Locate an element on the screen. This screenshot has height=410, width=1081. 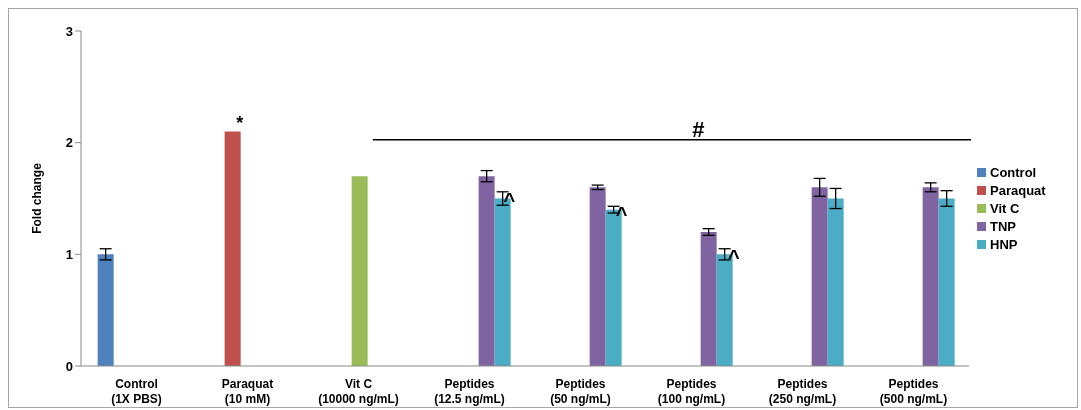
x-tick-label: Peptides (50 ng/mL) is located at coordinates (580, 391).